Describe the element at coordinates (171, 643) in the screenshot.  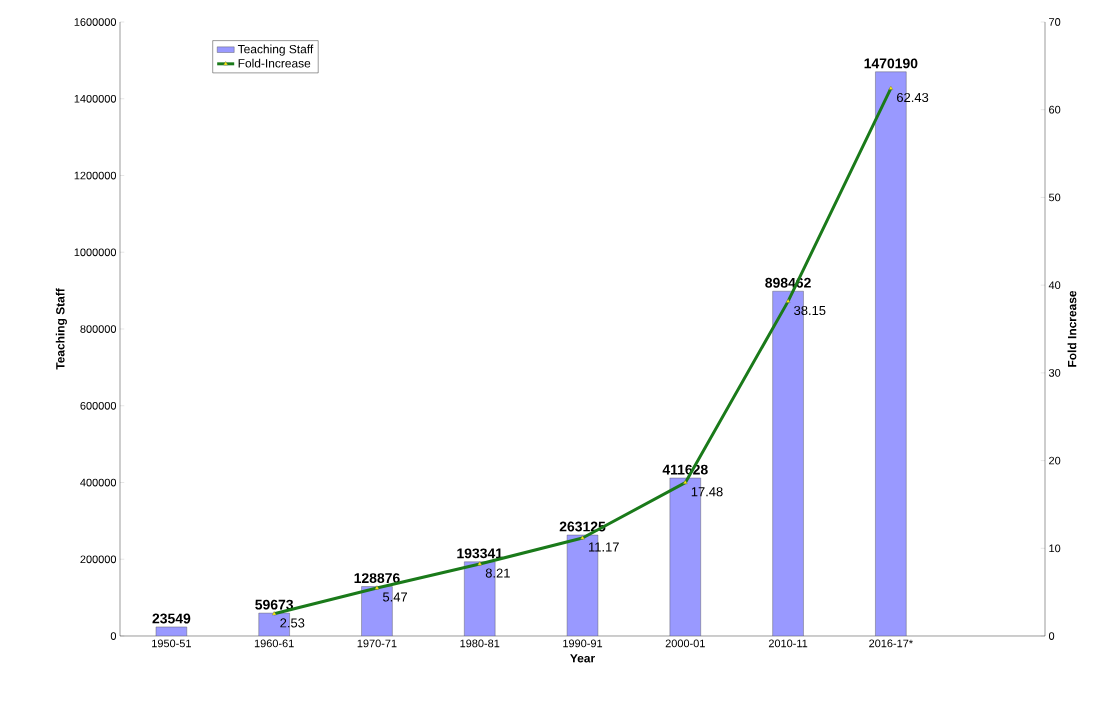
I see `x-tick-label: 1950-51` at that location.